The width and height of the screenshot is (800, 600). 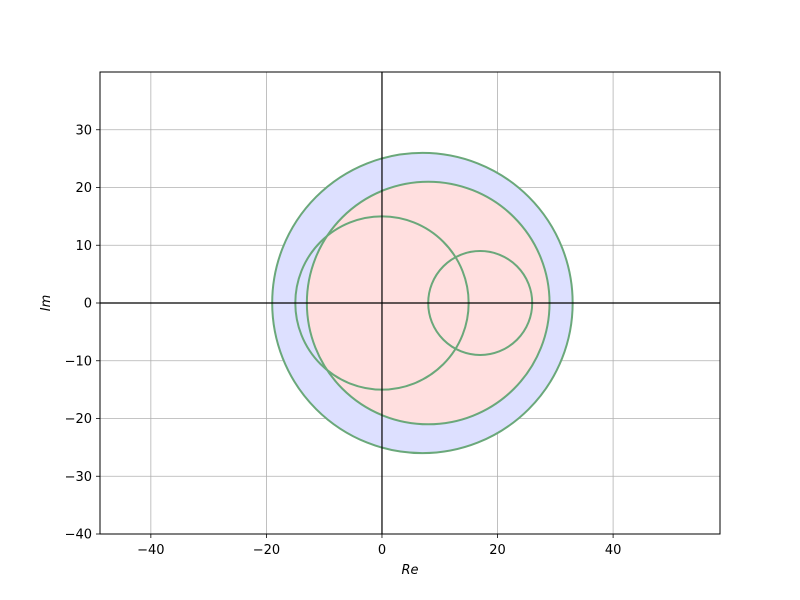 What do you see at coordinates (150, 550) in the screenshot?
I see `x-tick-label: −40` at bounding box center [150, 550].